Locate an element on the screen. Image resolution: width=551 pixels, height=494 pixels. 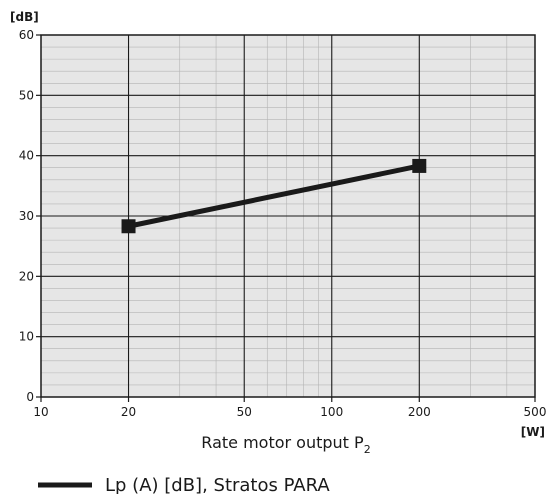
legend: Lp (A) [dB], Stratos PARA is located at coordinates (184, 484).